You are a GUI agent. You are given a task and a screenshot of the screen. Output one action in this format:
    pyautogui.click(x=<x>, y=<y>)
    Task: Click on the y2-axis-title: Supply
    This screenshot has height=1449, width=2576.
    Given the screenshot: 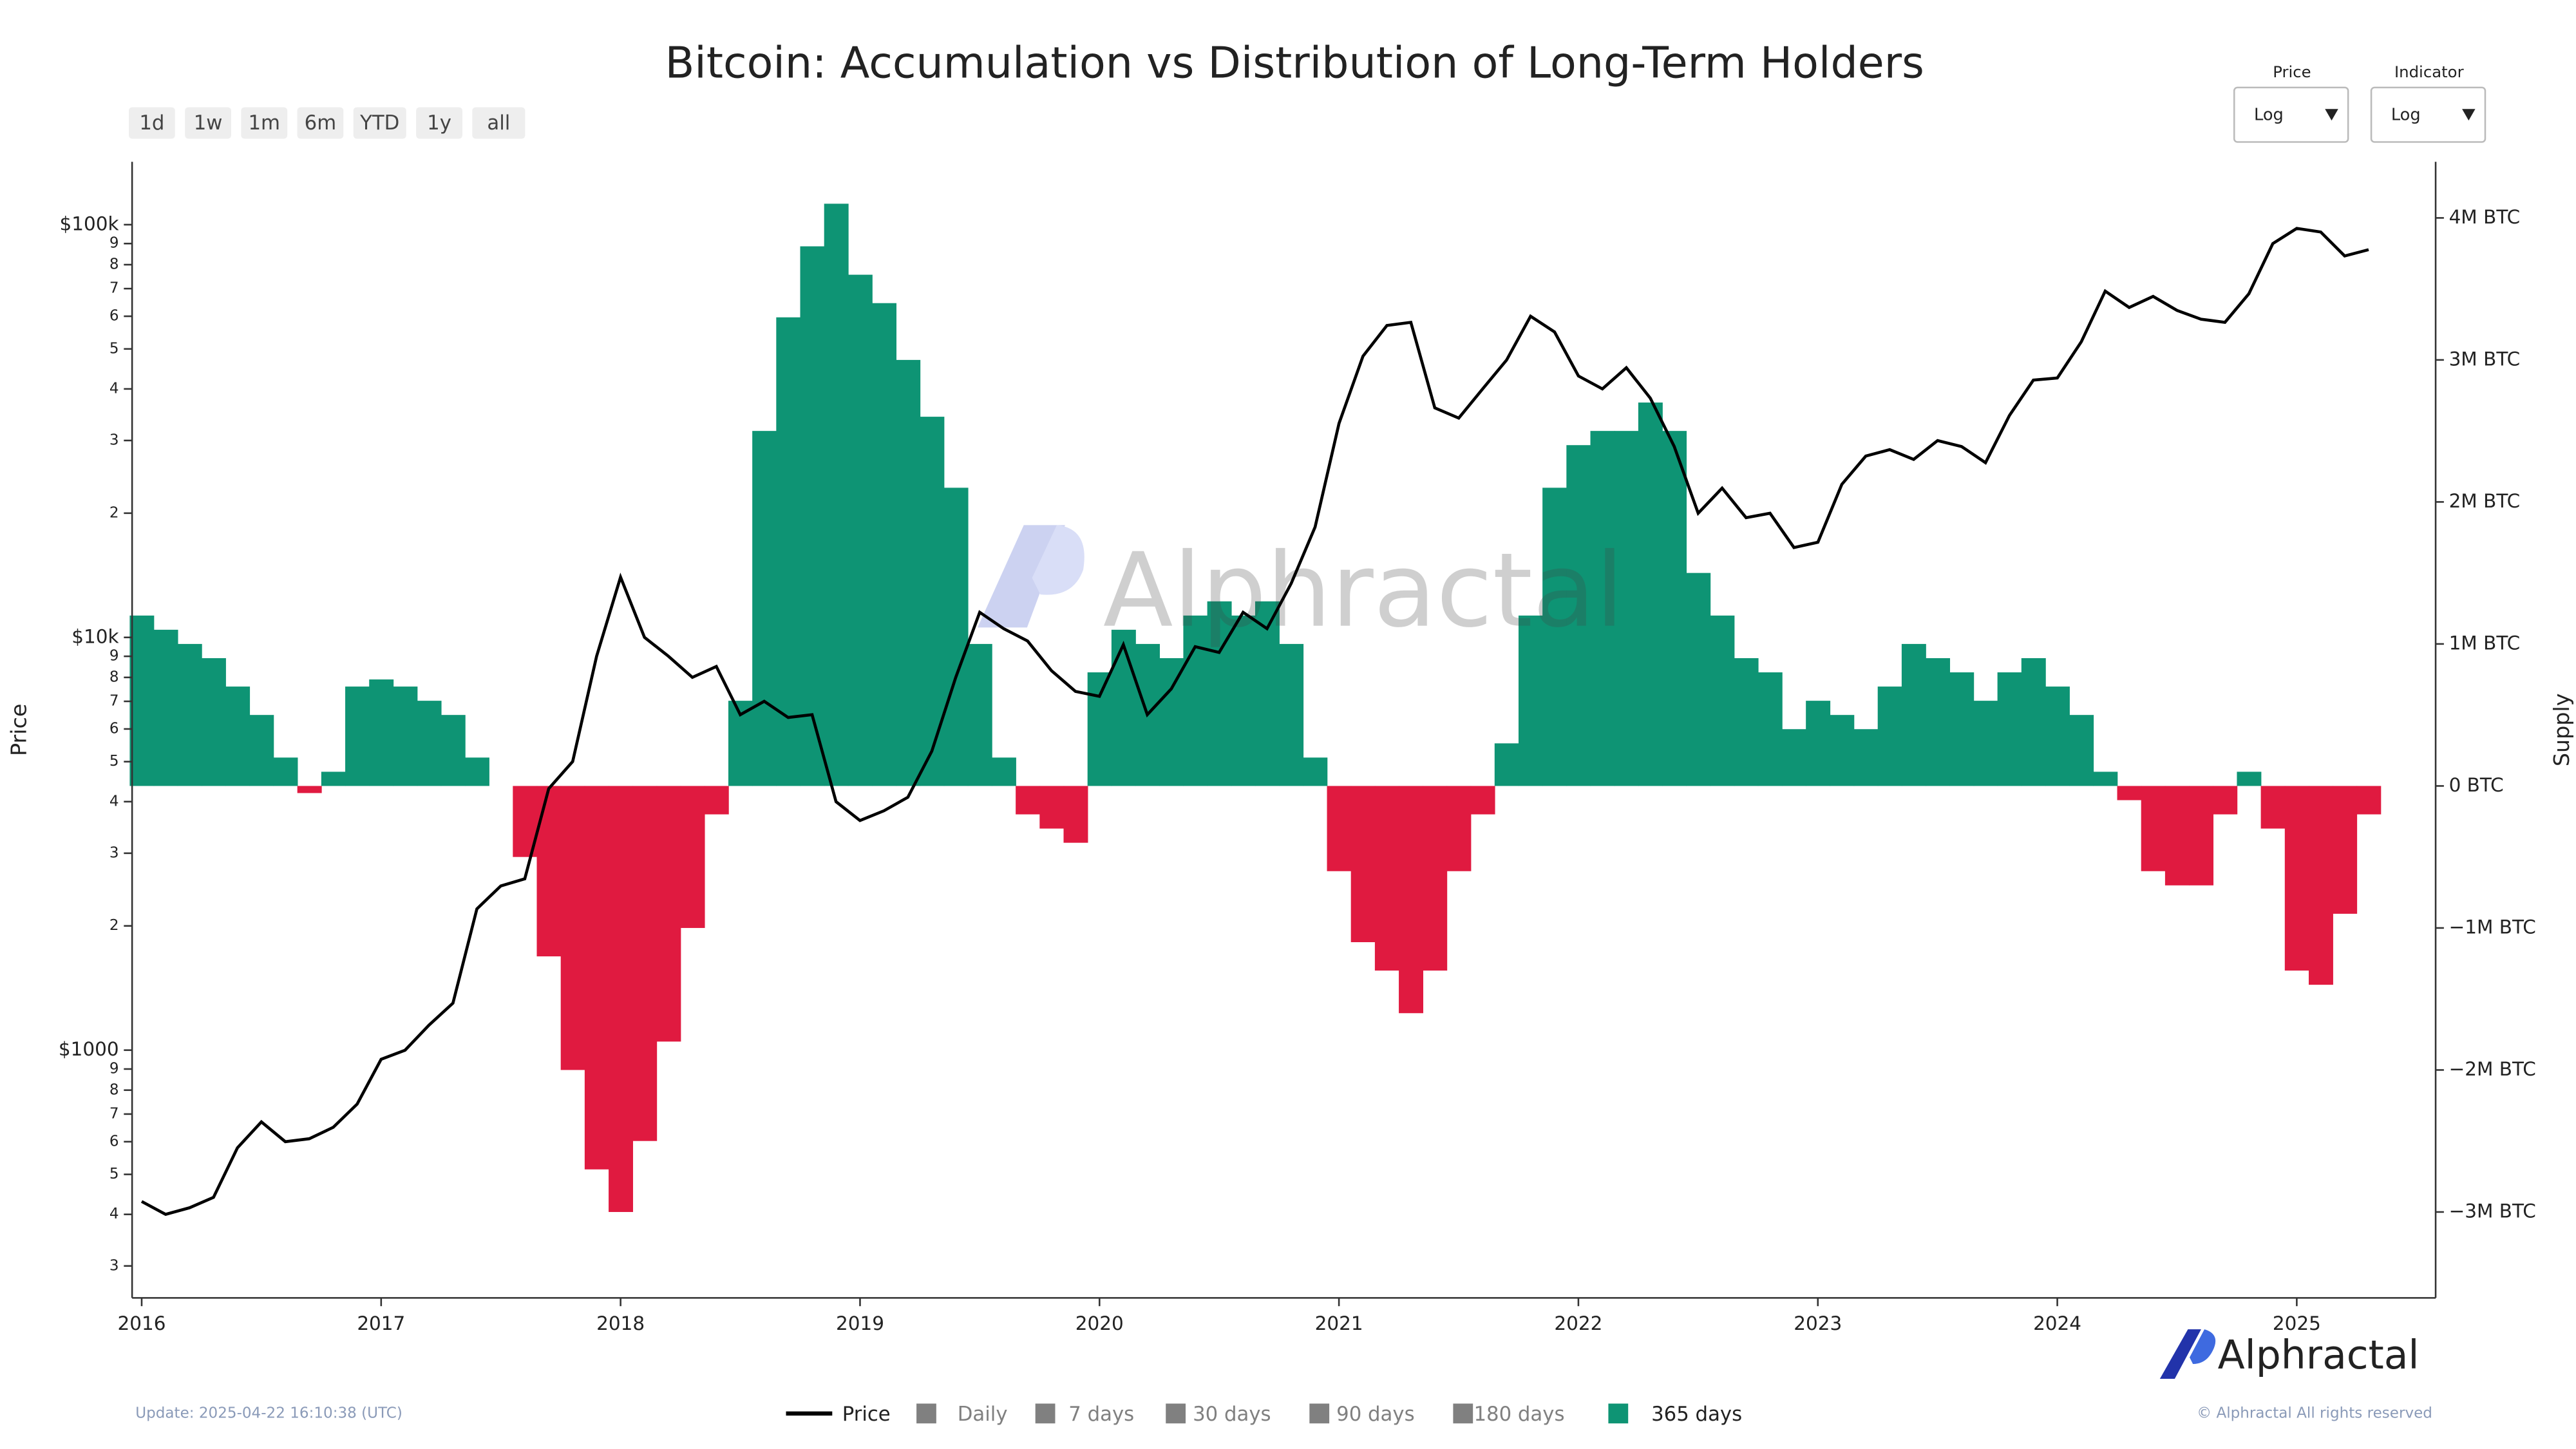 What is the action you would take?
    pyautogui.click(x=2561, y=730)
    